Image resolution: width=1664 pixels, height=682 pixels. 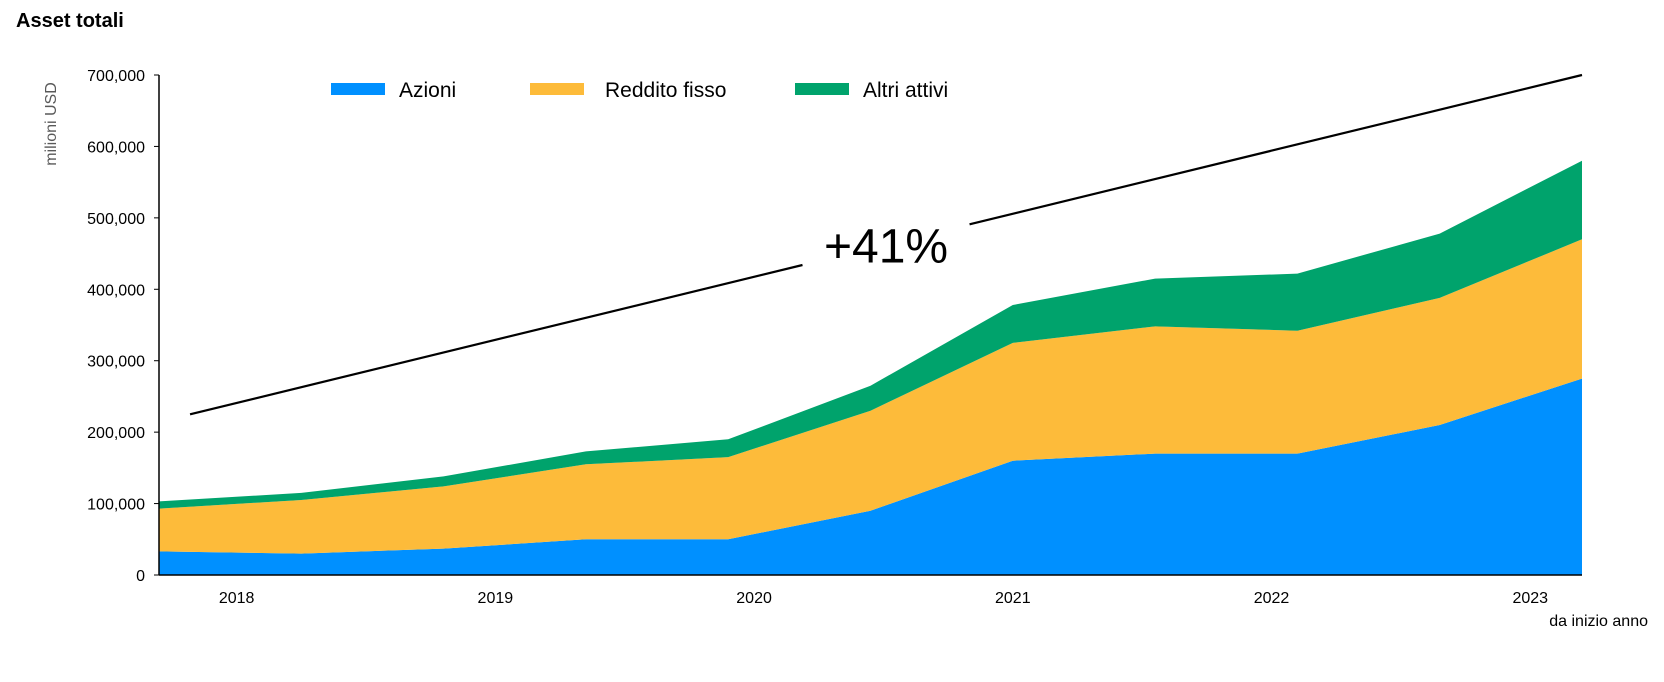 I want to click on x-tick-label: 2018, so click(x=237, y=598).